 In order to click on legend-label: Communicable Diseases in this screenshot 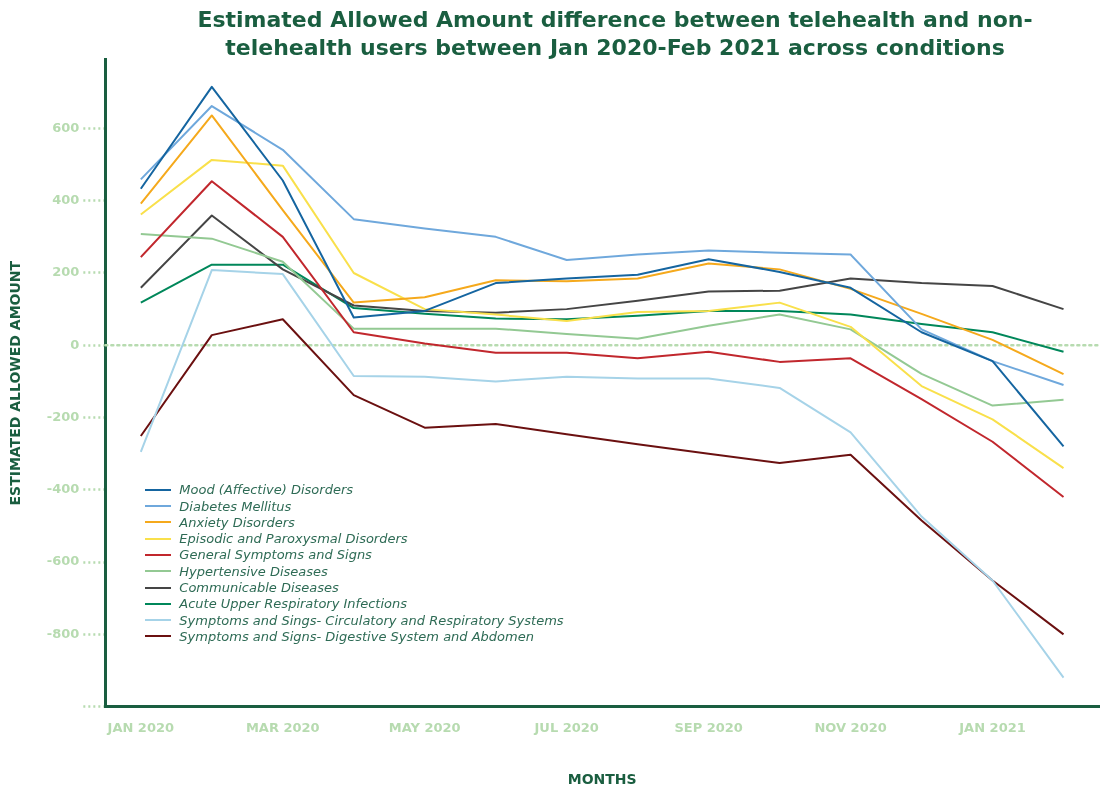, I will do `click(259, 588)`.